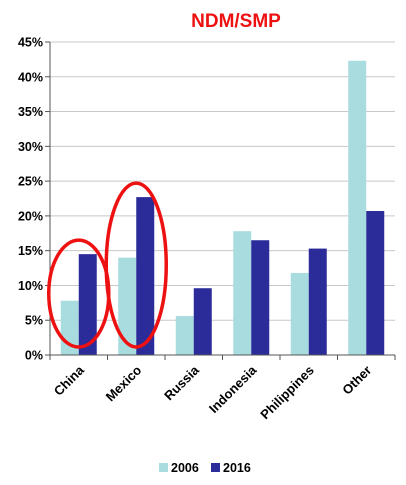 The height and width of the screenshot is (485, 406). I want to click on bar-2006-indonesia, so click(242, 293).